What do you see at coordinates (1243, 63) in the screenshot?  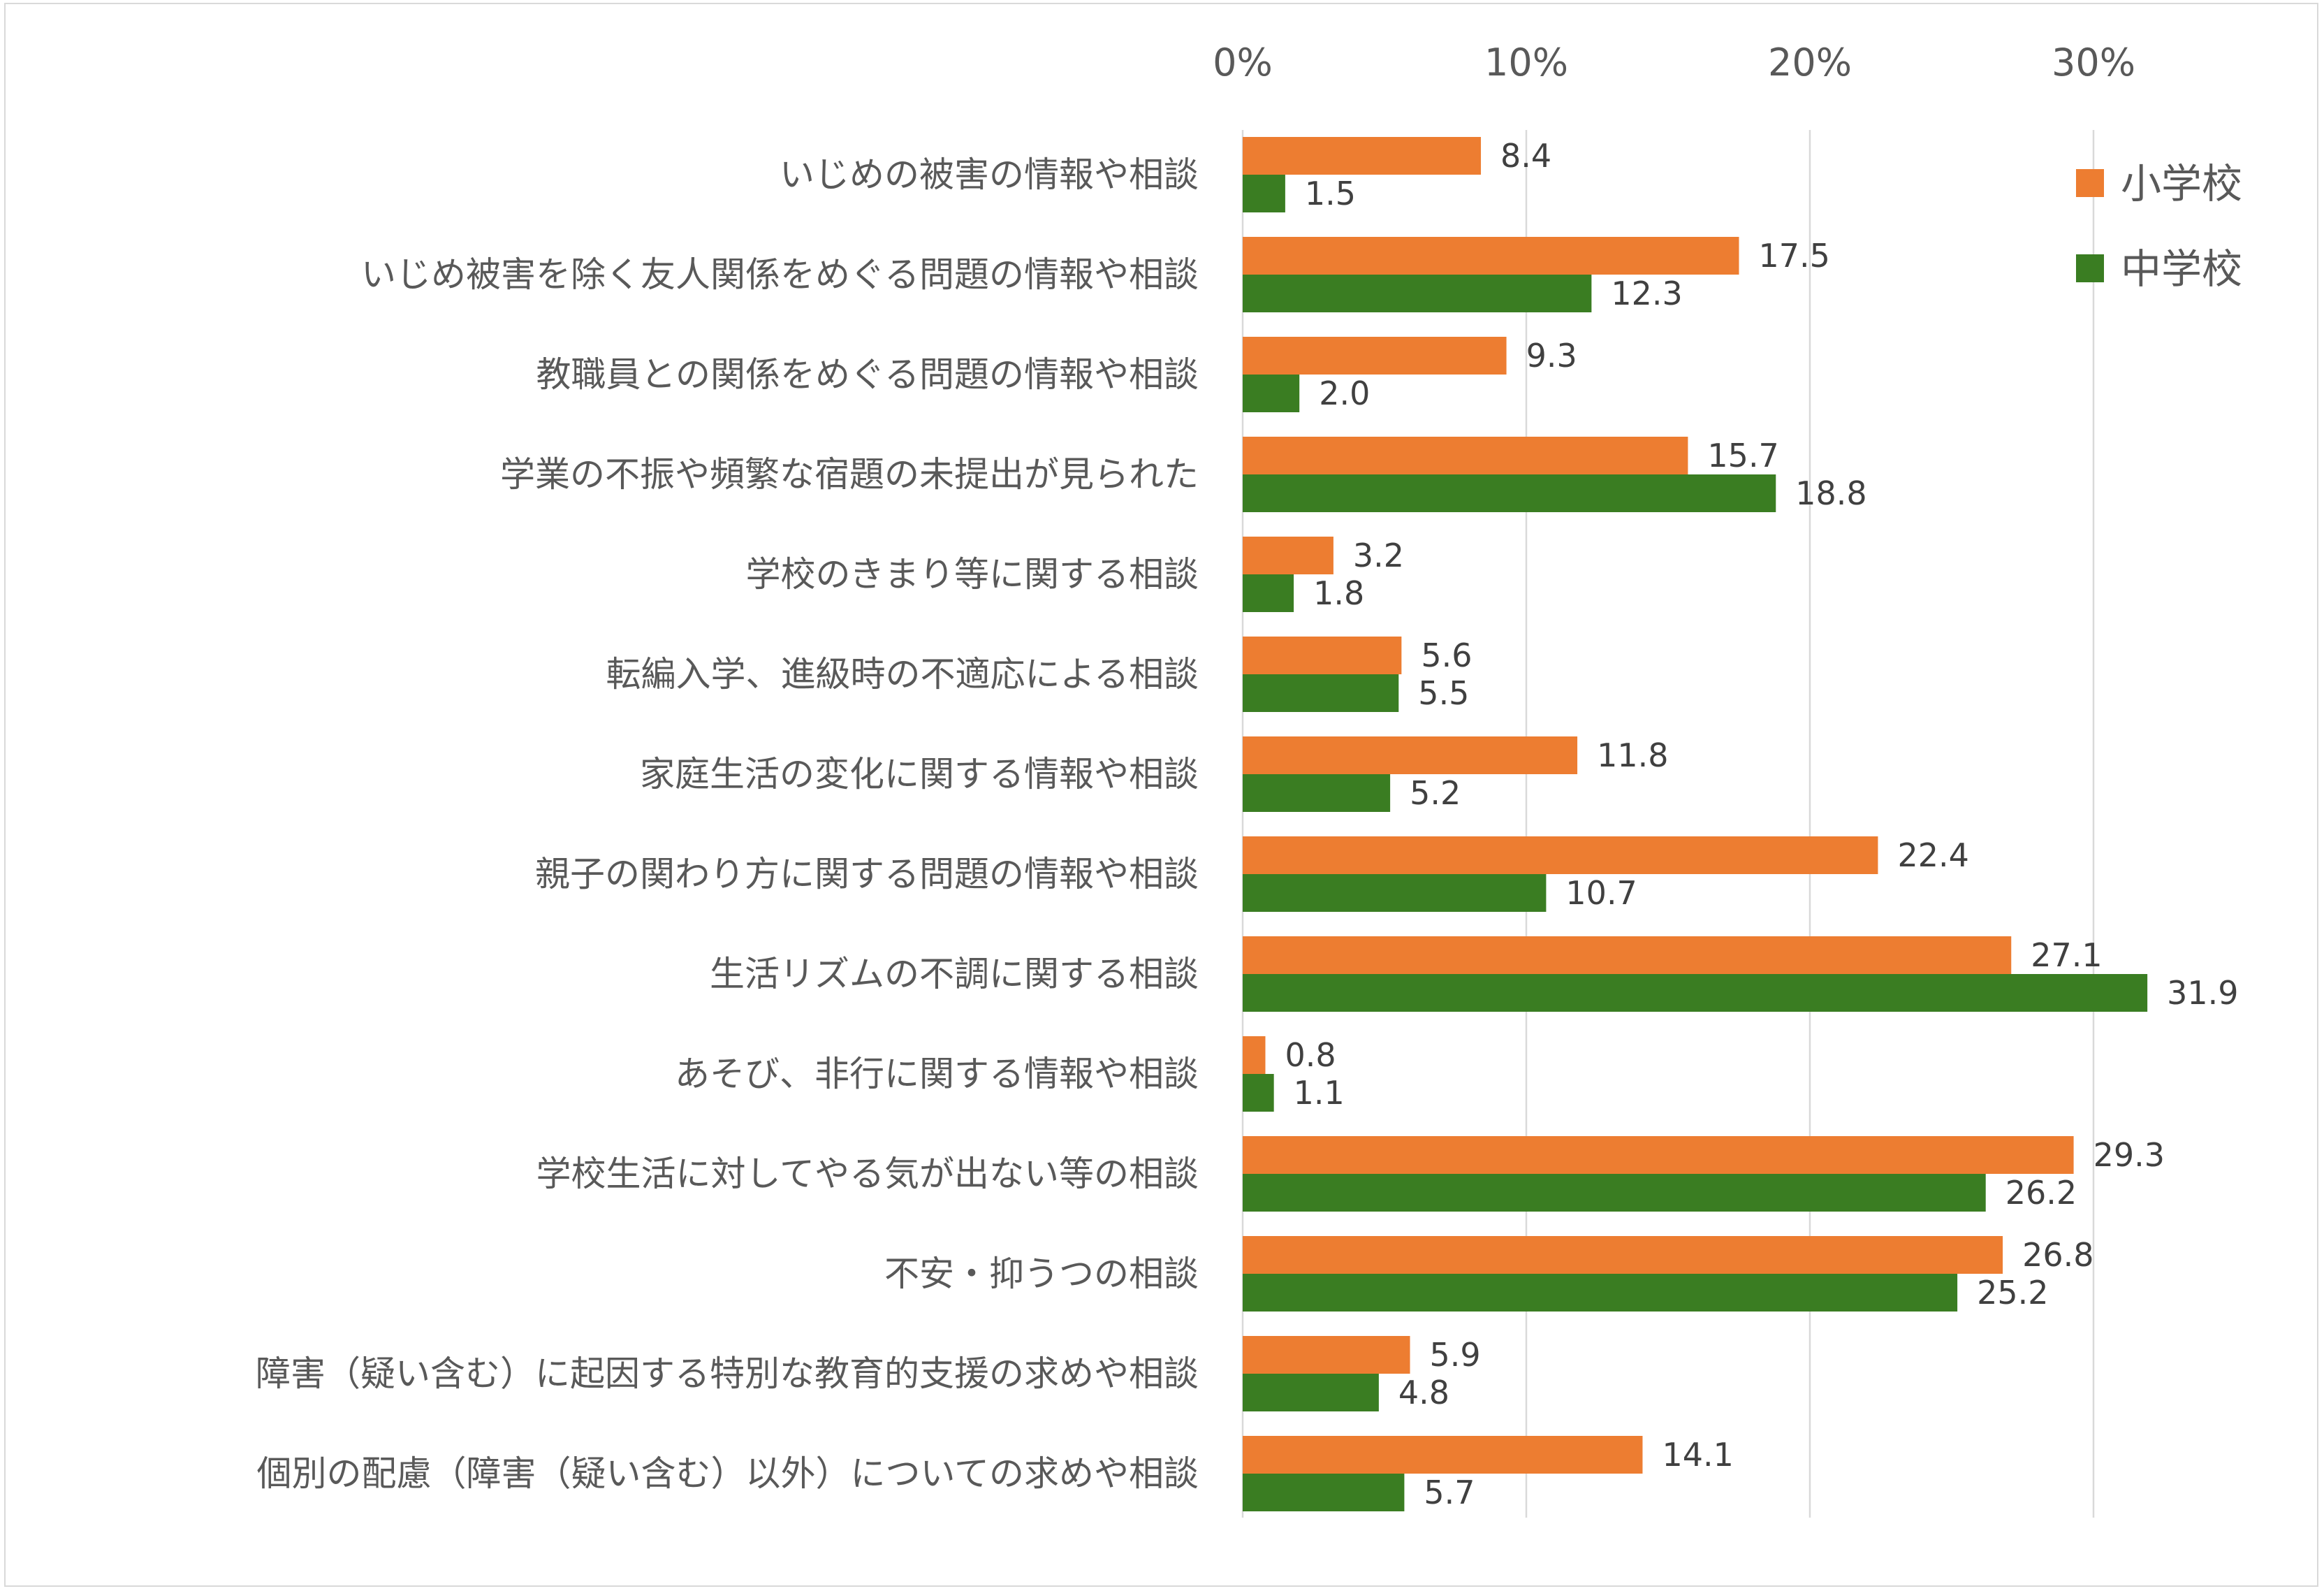 I see `x-tick-label: 0%` at bounding box center [1243, 63].